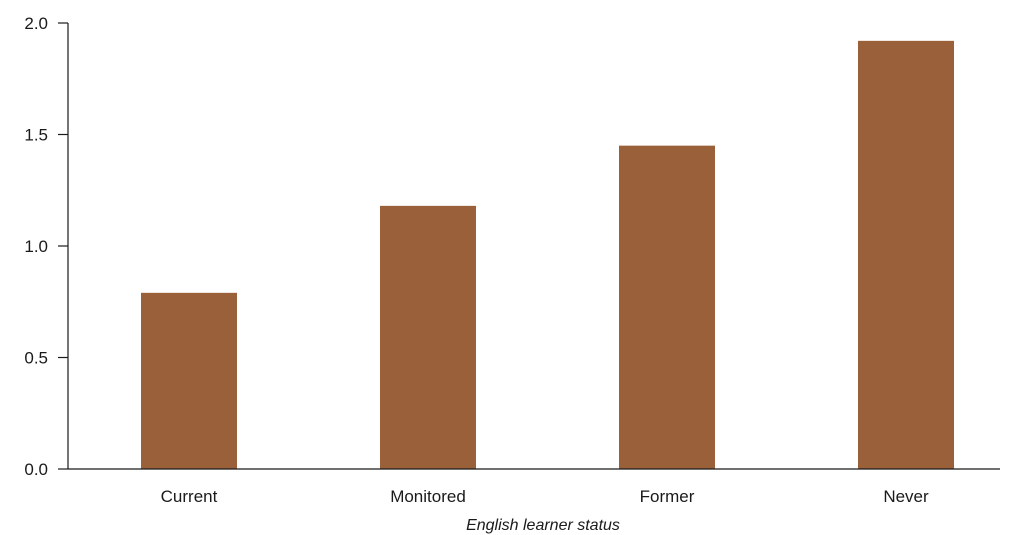 Image resolution: width=1013 pixels, height=535 pixels. Describe the element at coordinates (36, 246) in the screenshot. I see `y-tick-label: 1.0` at that location.